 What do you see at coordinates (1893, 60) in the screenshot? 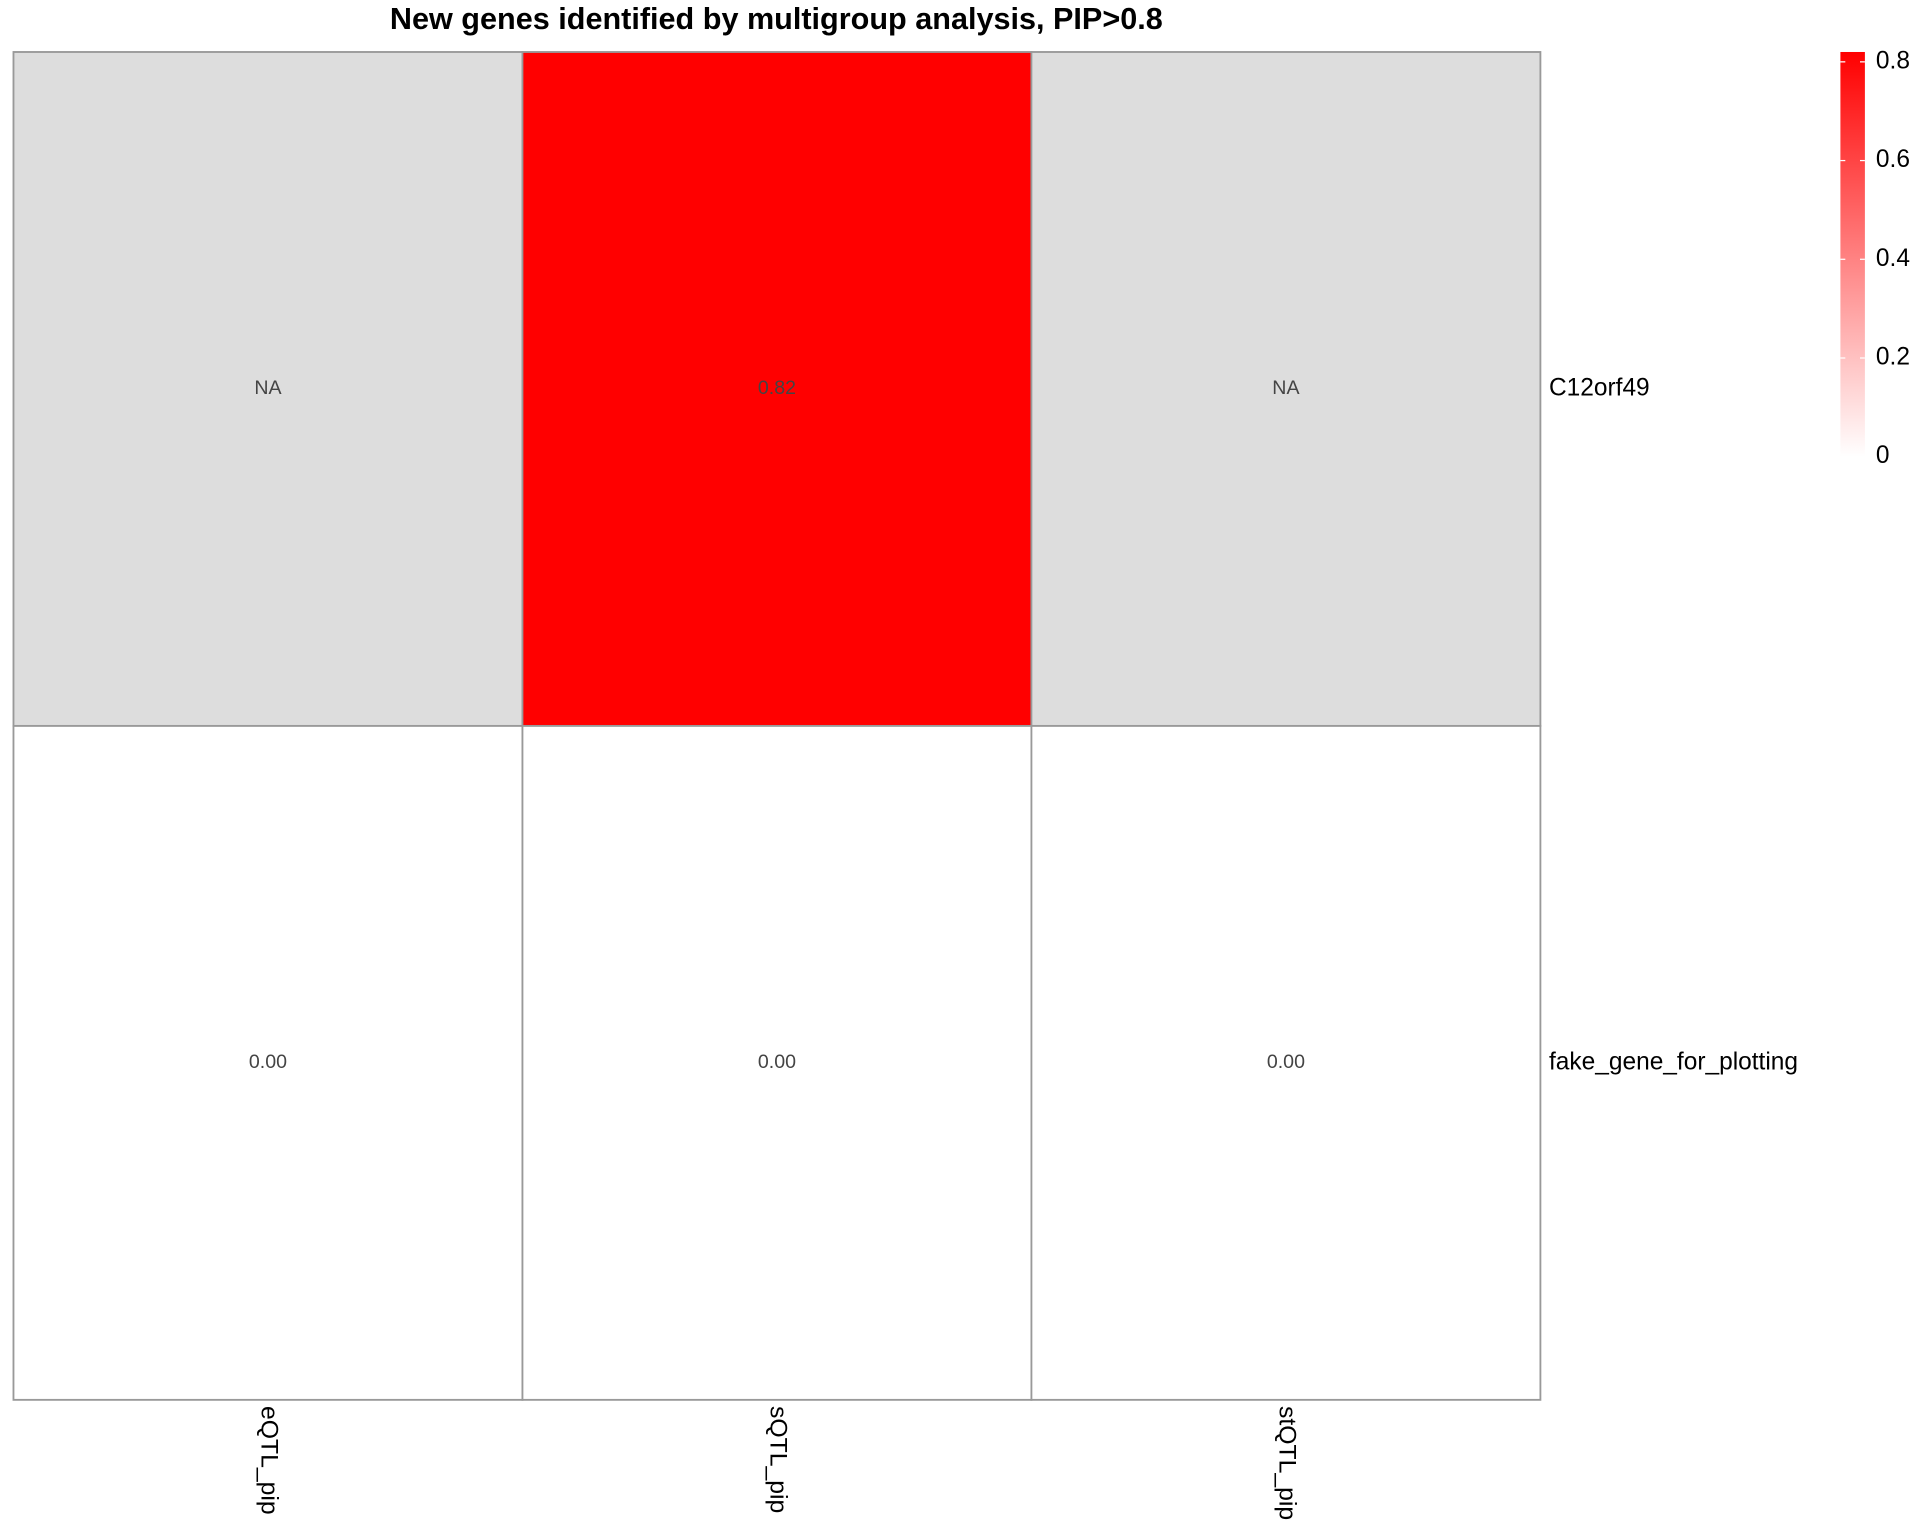
I see `legend-tick-label: 0.8` at bounding box center [1893, 60].